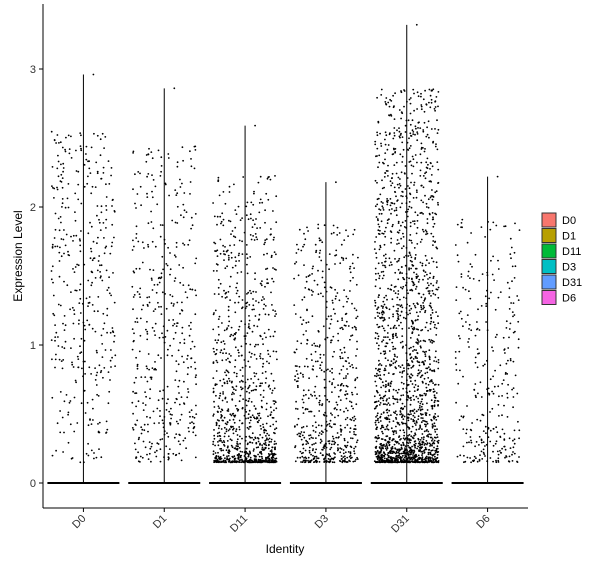 The height and width of the screenshot is (568, 600). What do you see at coordinates (406, 243) in the screenshot?
I see `points-d31` at bounding box center [406, 243].